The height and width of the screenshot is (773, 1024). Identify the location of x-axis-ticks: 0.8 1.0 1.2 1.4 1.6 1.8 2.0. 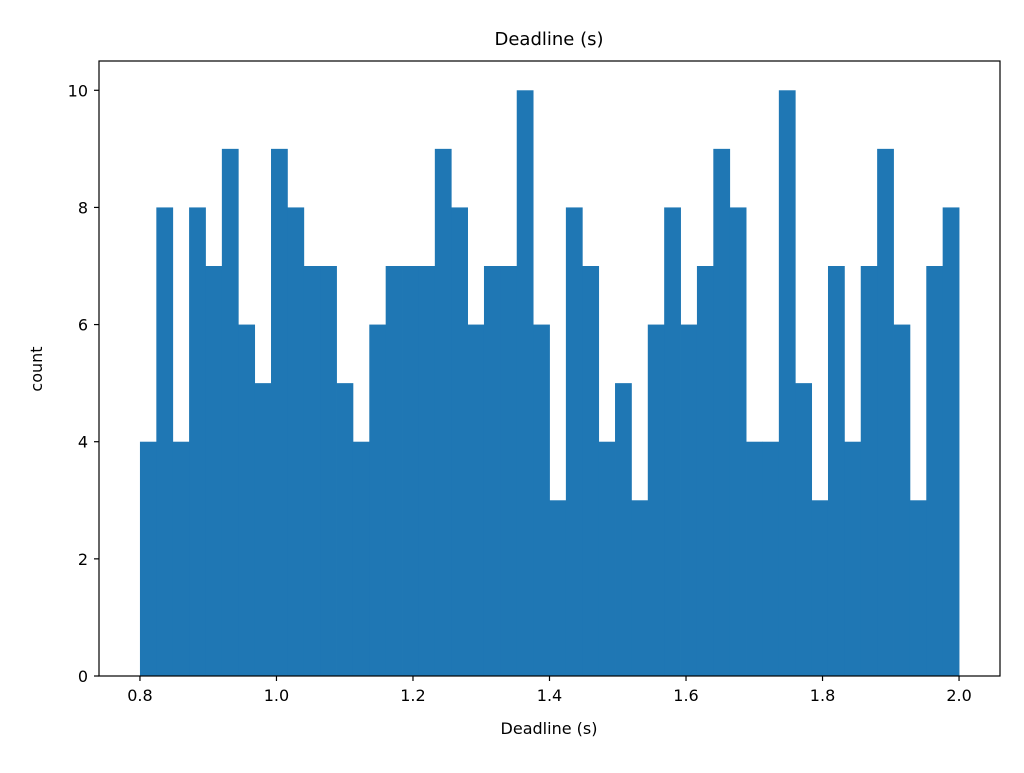
(549, 690).